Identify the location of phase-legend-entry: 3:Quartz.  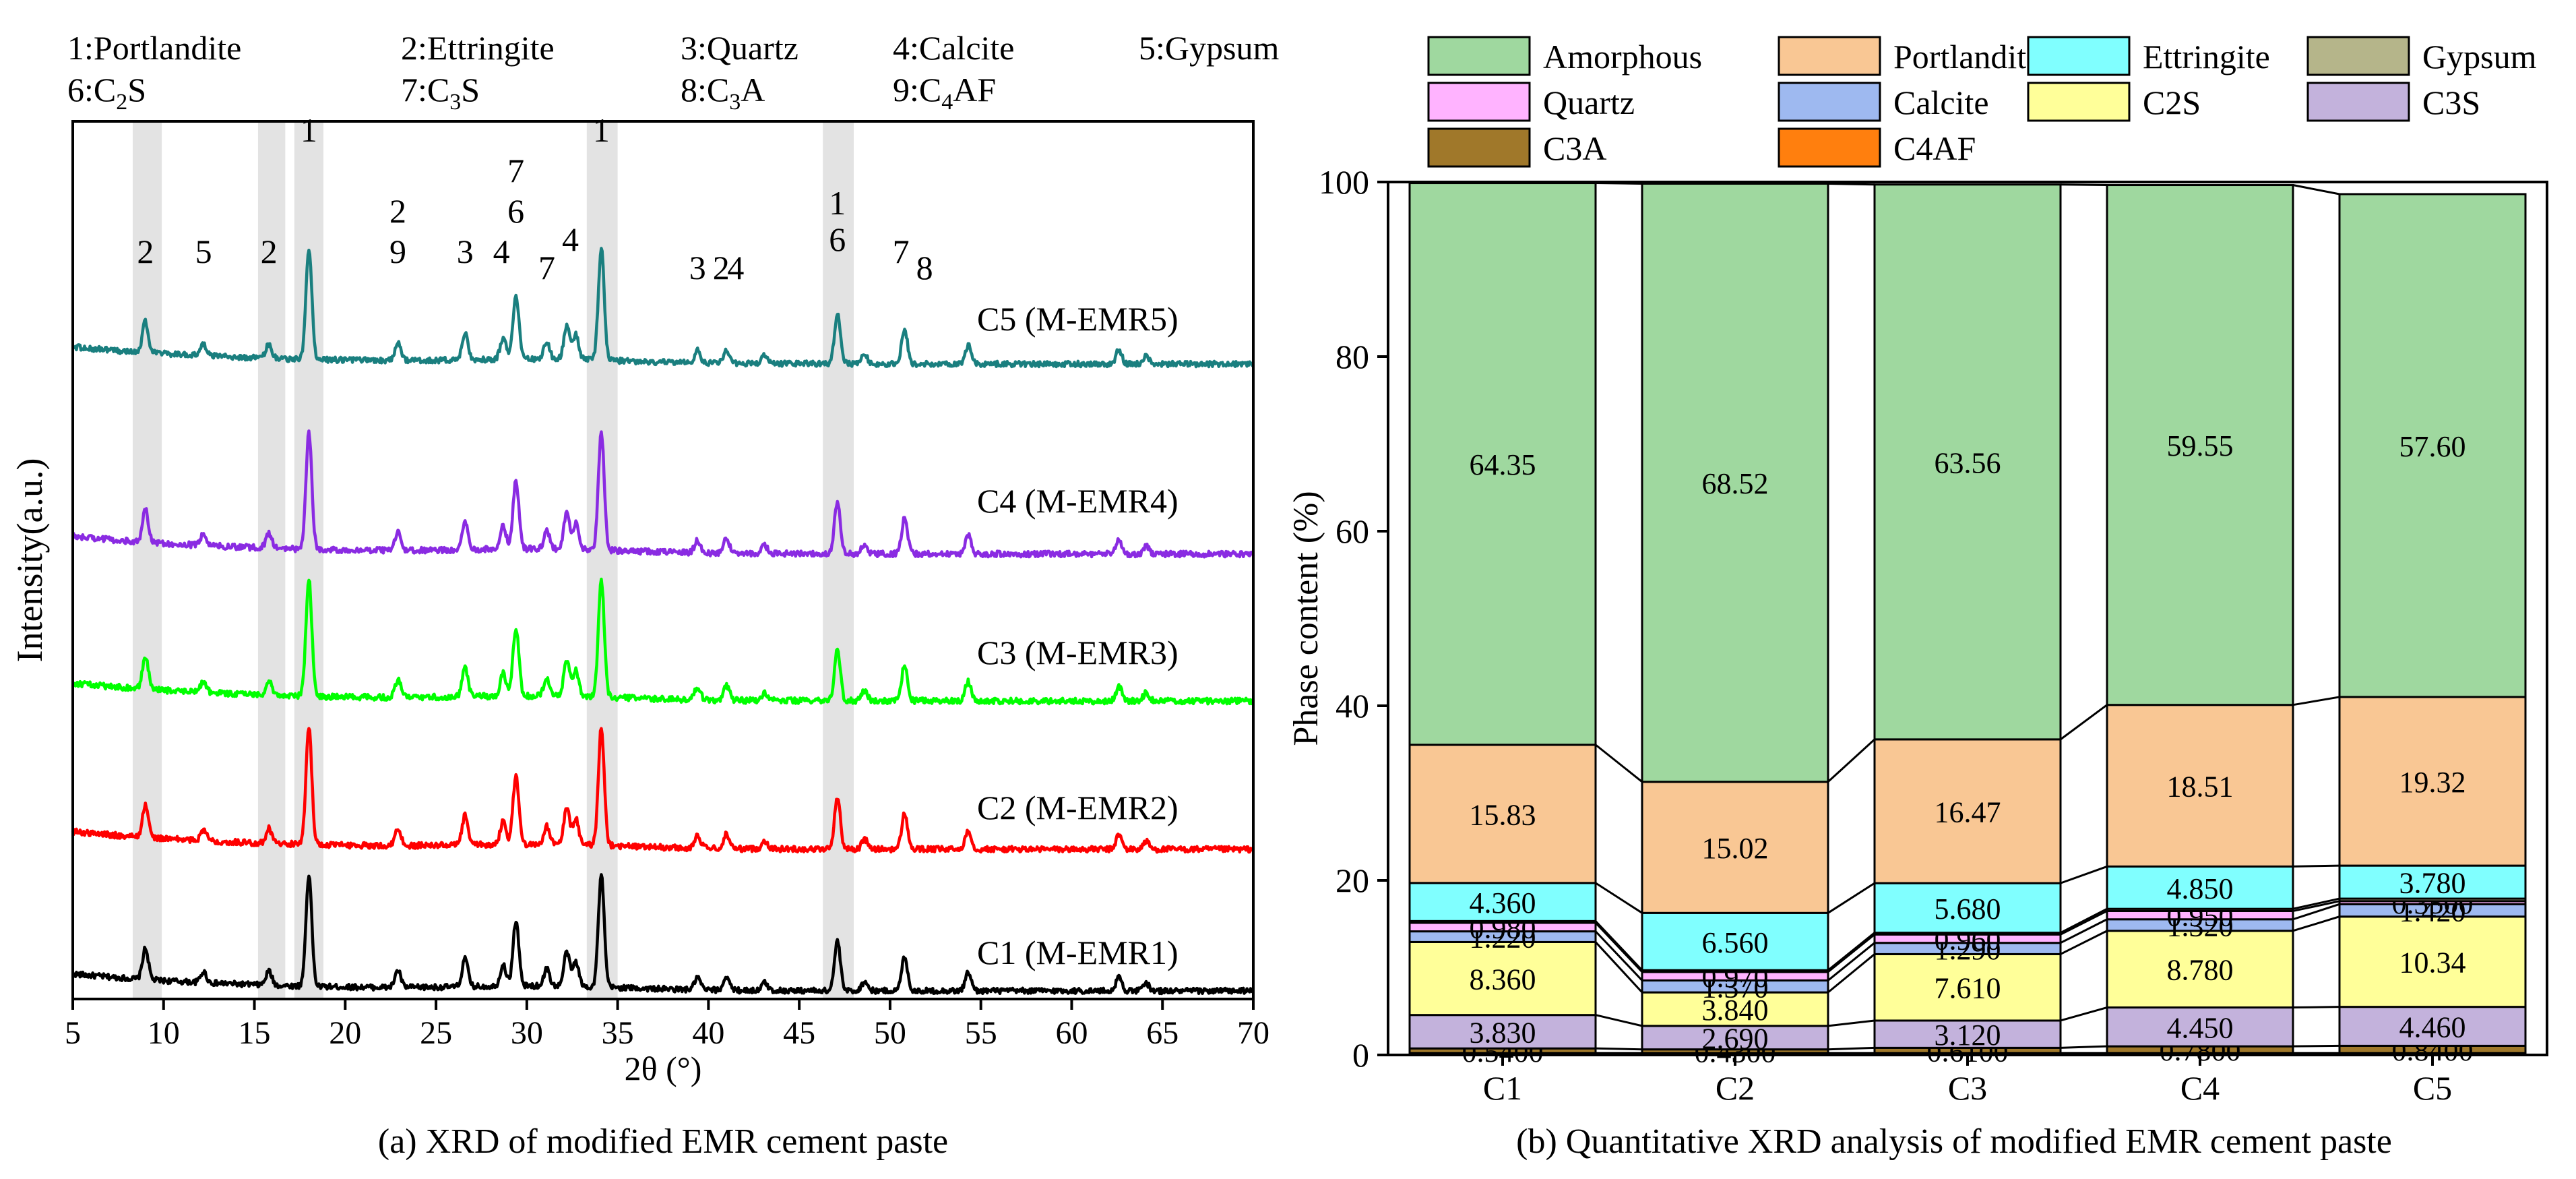
(739, 48).